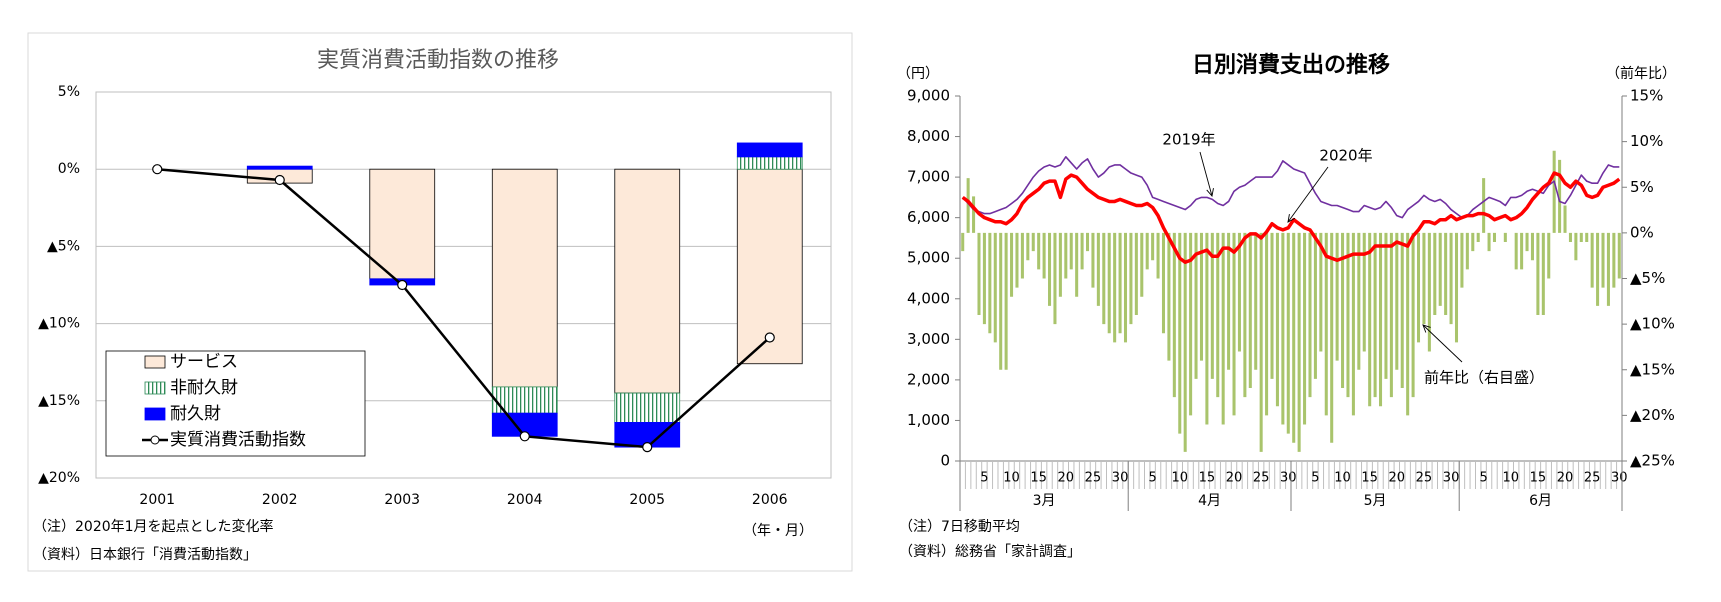 Image resolution: width=1721 pixels, height=602 pixels. I want to click on x-tick-label: 2005, so click(647, 500).